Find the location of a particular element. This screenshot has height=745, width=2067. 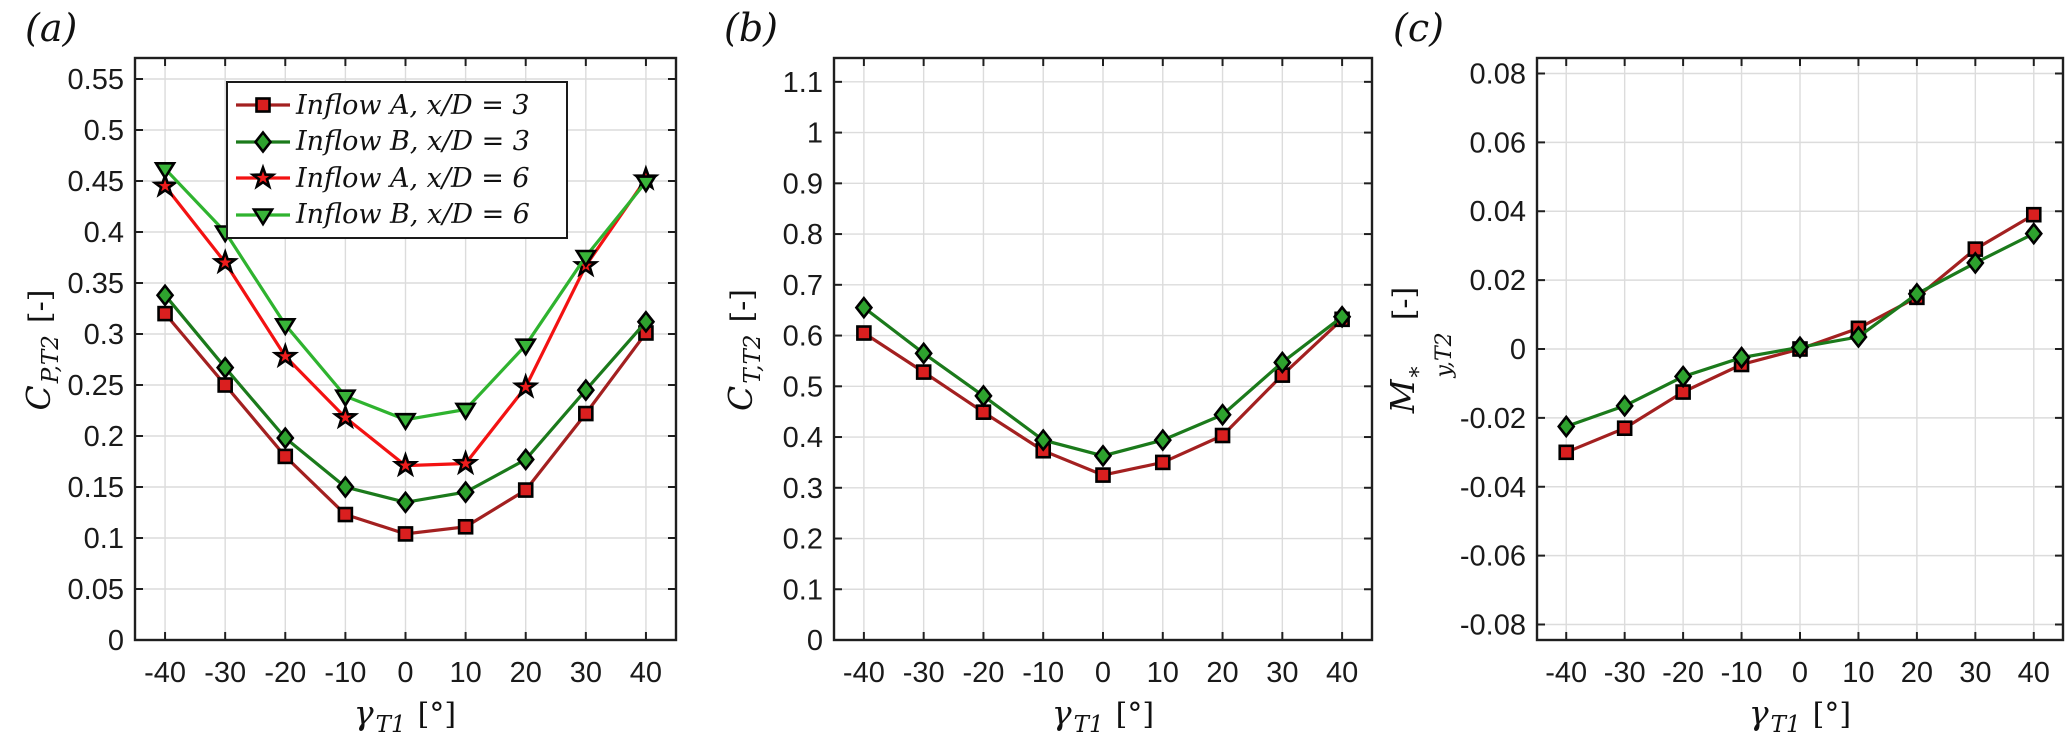

y-tick-label: 0.55 is located at coordinates (96, 80).